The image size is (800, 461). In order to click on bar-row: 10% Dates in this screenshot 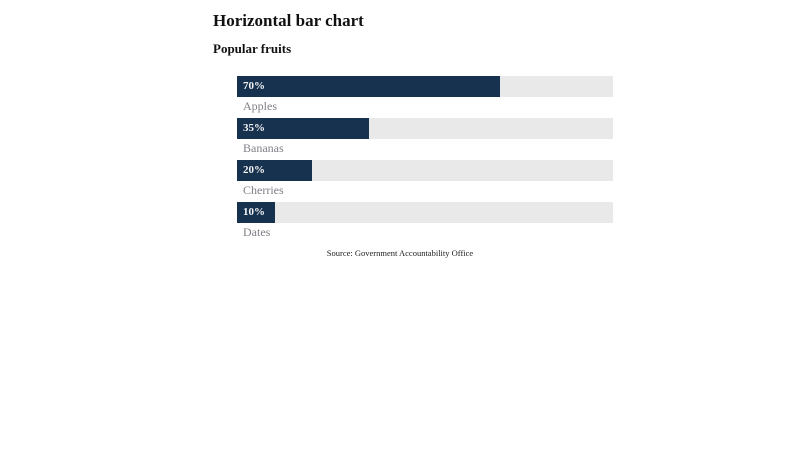, I will do `click(425, 220)`.